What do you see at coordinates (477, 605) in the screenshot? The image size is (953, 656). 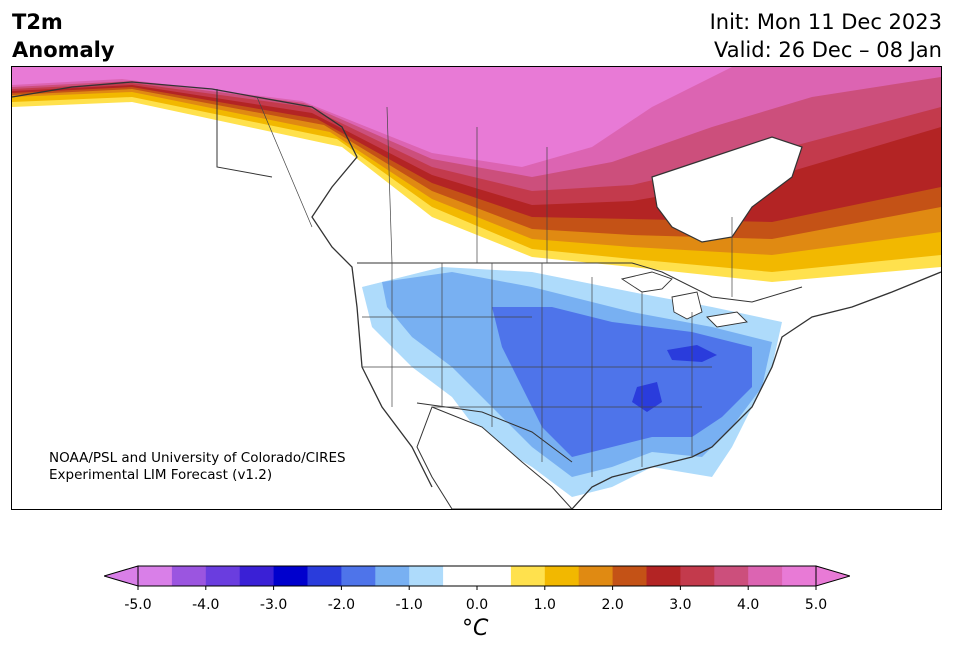 I see `colorbar-tick-label: 0.0` at bounding box center [477, 605].